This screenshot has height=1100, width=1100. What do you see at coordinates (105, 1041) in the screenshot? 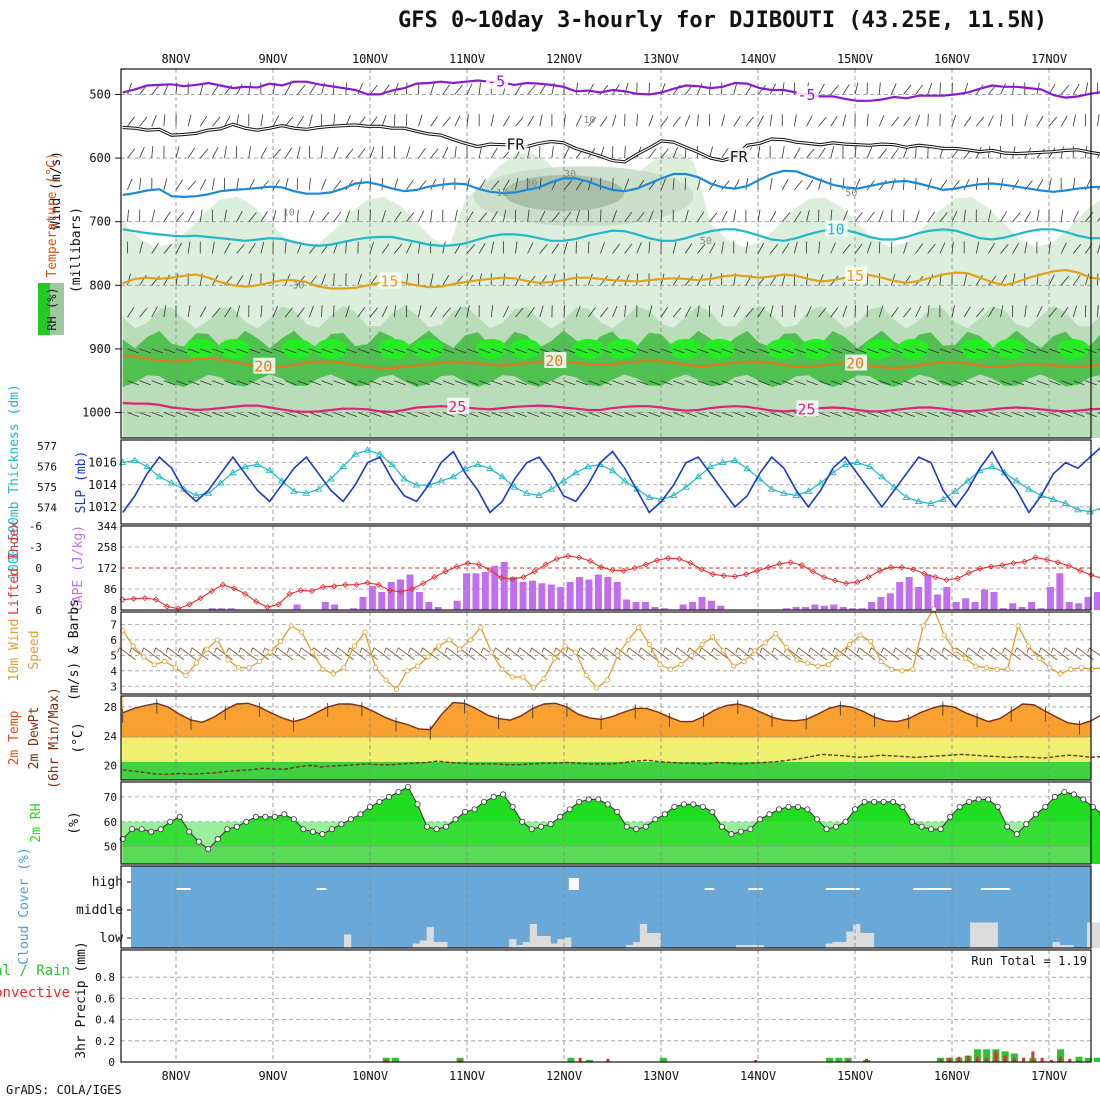
I see `precip-tick-label: 0.2` at bounding box center [105, 1041].